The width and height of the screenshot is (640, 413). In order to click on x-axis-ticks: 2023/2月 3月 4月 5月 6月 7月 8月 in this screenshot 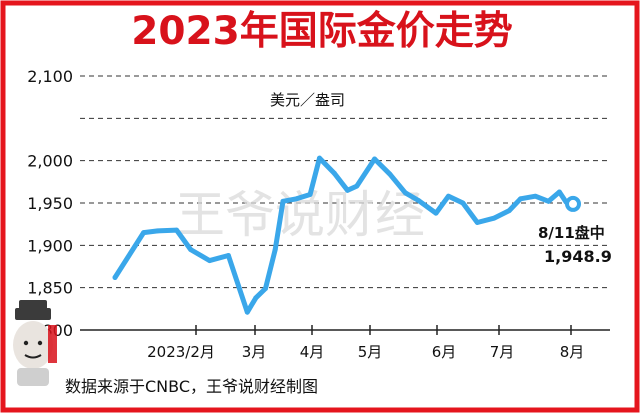, I will do `click(365, 343)`.